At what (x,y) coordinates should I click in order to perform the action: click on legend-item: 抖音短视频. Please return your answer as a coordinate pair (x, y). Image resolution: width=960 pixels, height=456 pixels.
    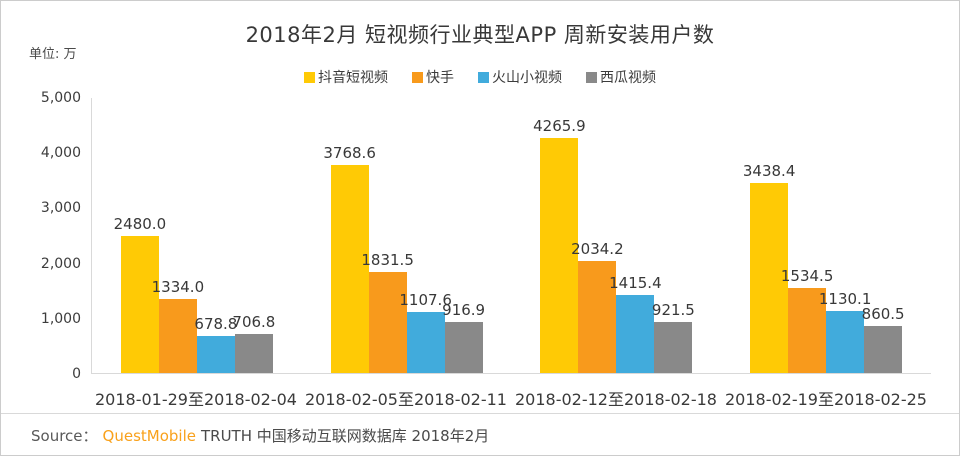
    Looking at the image, I should click on (346, 77).